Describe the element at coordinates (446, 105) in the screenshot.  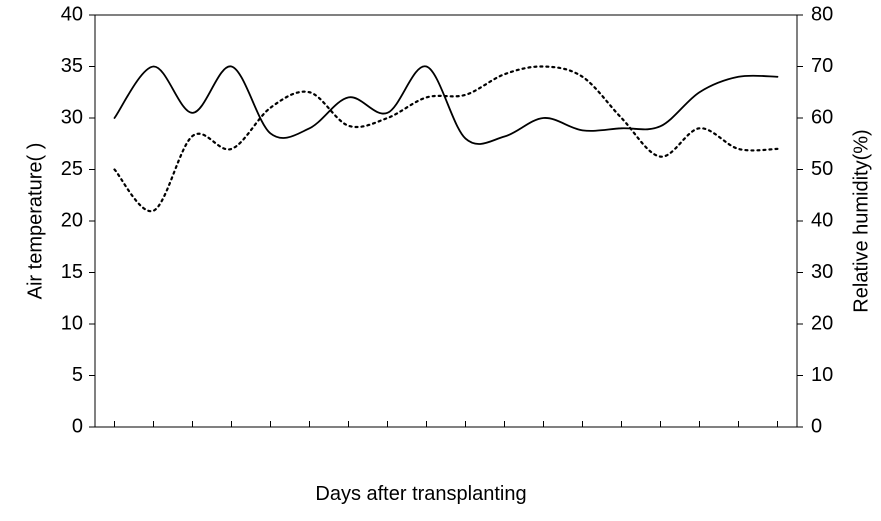
I see `temperature-series-line` at that location.